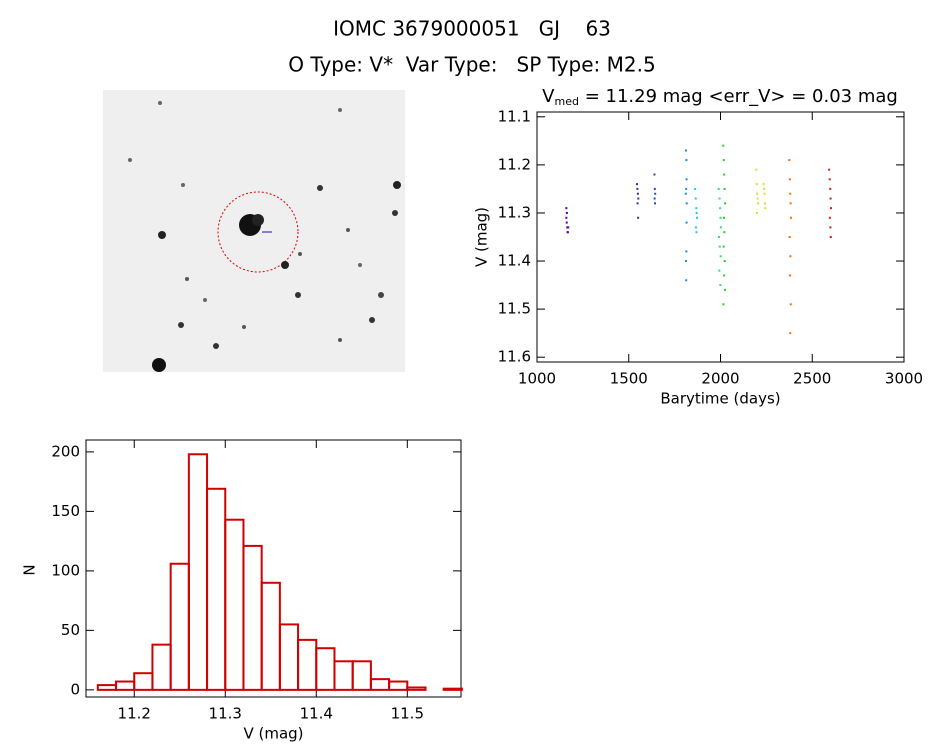  What do you see at coordinates (65, 451) in the screenshot?
I see `y-tick-label: 200` at bounding box center [65, 451].